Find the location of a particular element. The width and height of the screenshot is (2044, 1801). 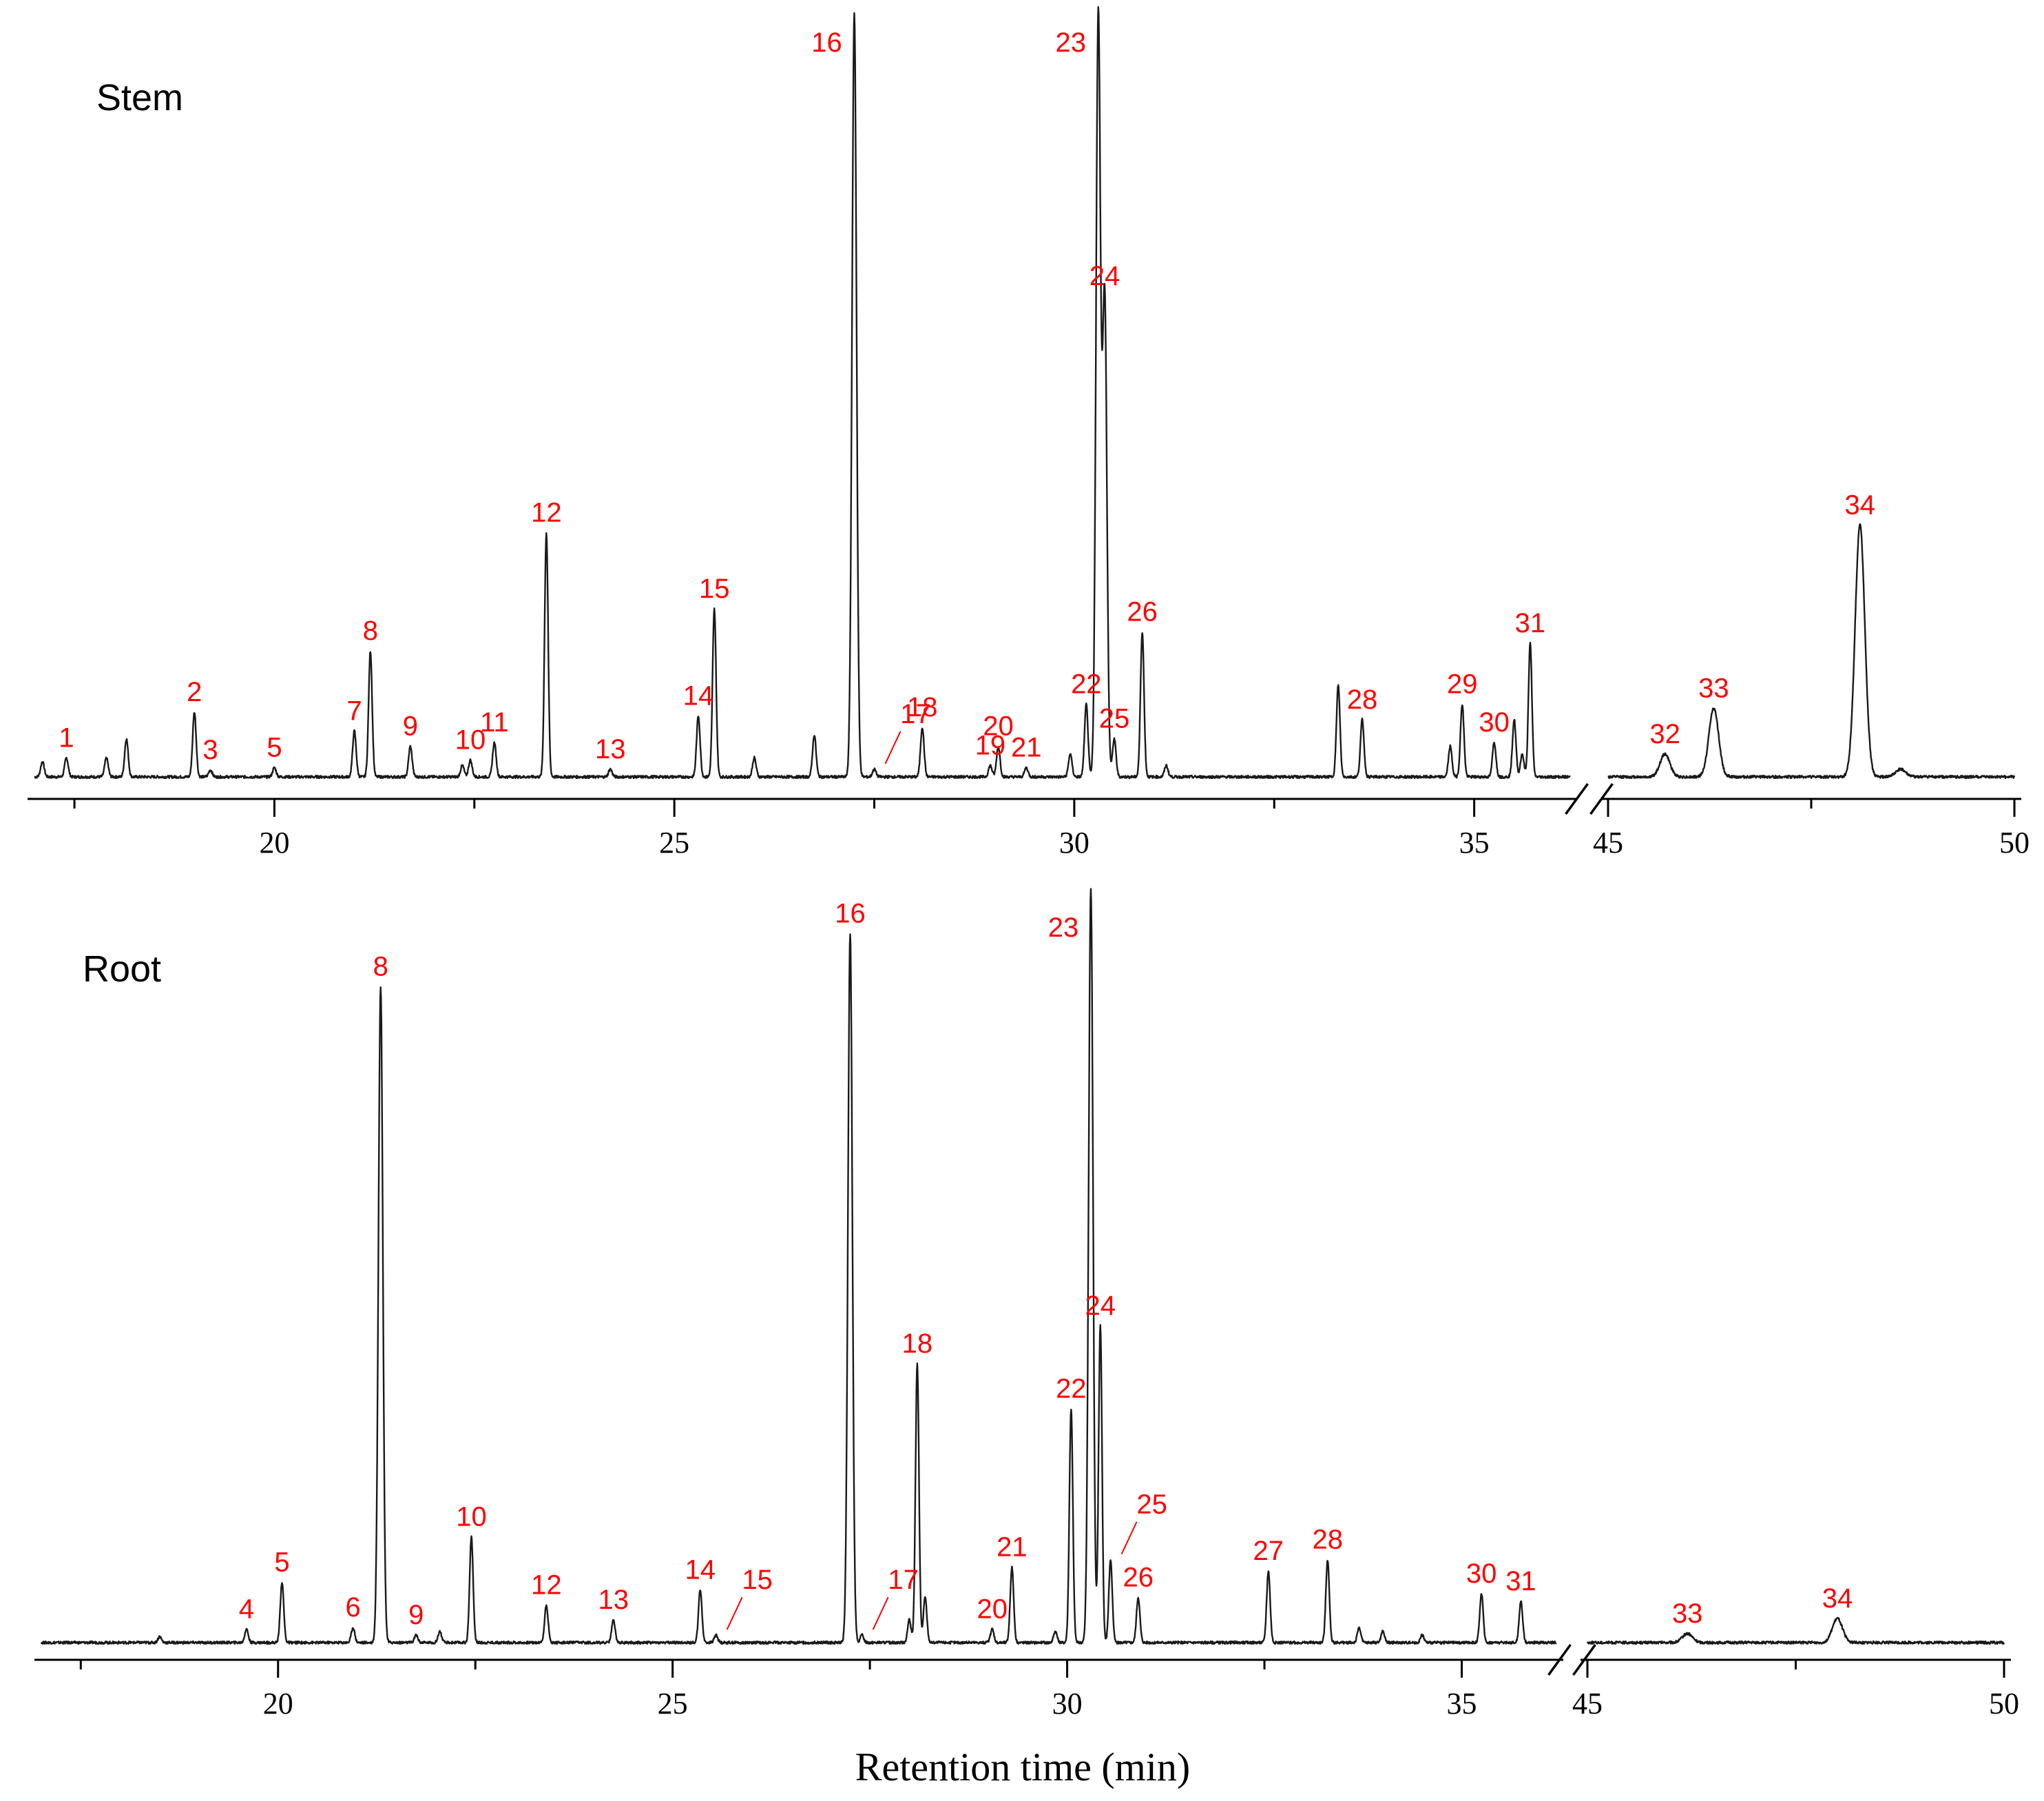

stem-peak-label-8: 8 is located at coordinates (370, 631).